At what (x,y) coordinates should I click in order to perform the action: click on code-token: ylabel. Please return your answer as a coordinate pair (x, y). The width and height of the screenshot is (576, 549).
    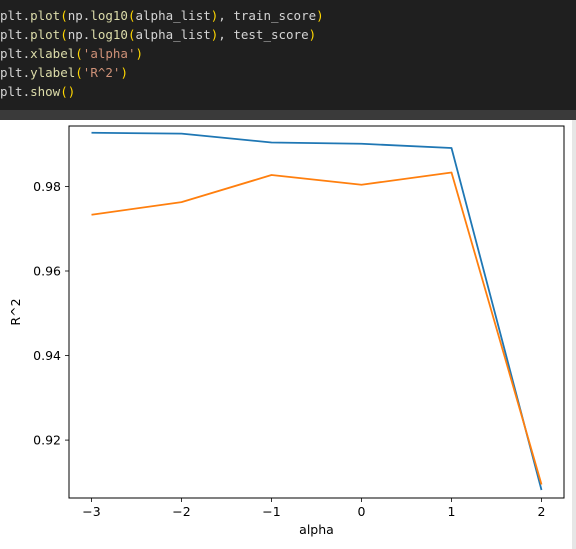
    Looking at the image, I should click on (53, 72).